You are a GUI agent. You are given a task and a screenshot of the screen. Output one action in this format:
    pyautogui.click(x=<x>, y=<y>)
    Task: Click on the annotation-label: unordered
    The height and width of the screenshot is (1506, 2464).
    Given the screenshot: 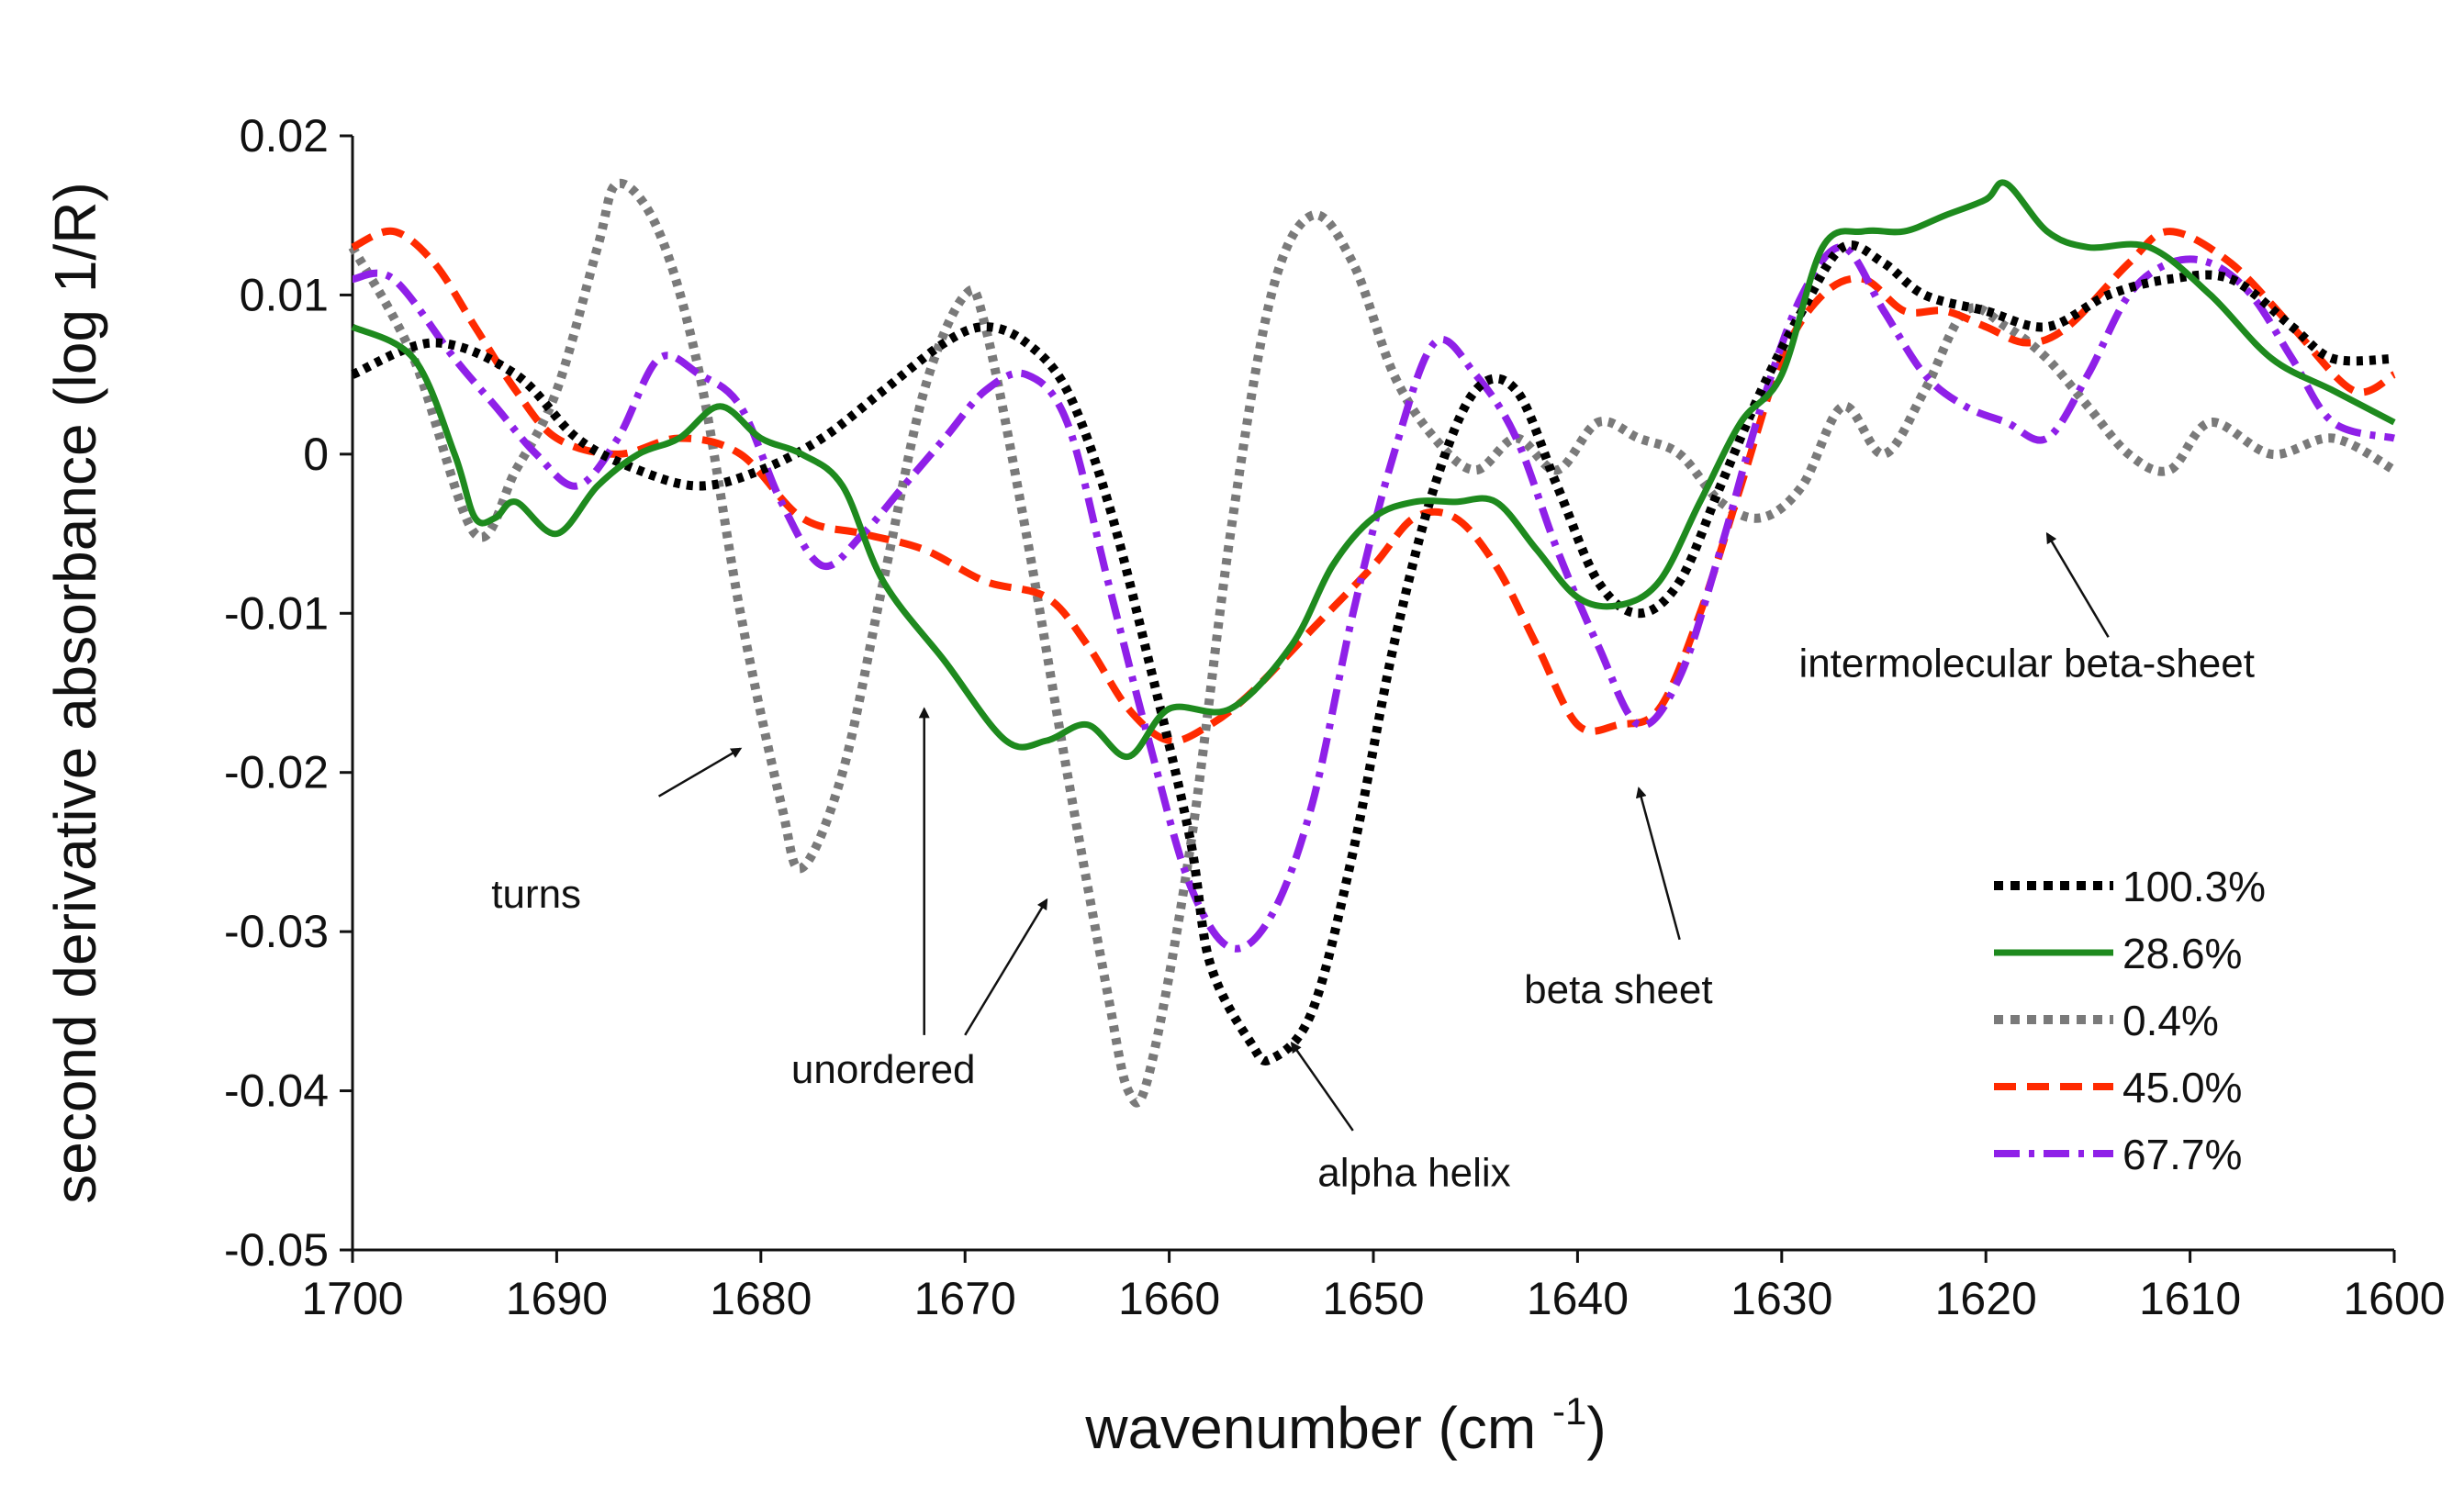 What is the action you would take?
    pyautogui.click(x=883, y=1069)
    